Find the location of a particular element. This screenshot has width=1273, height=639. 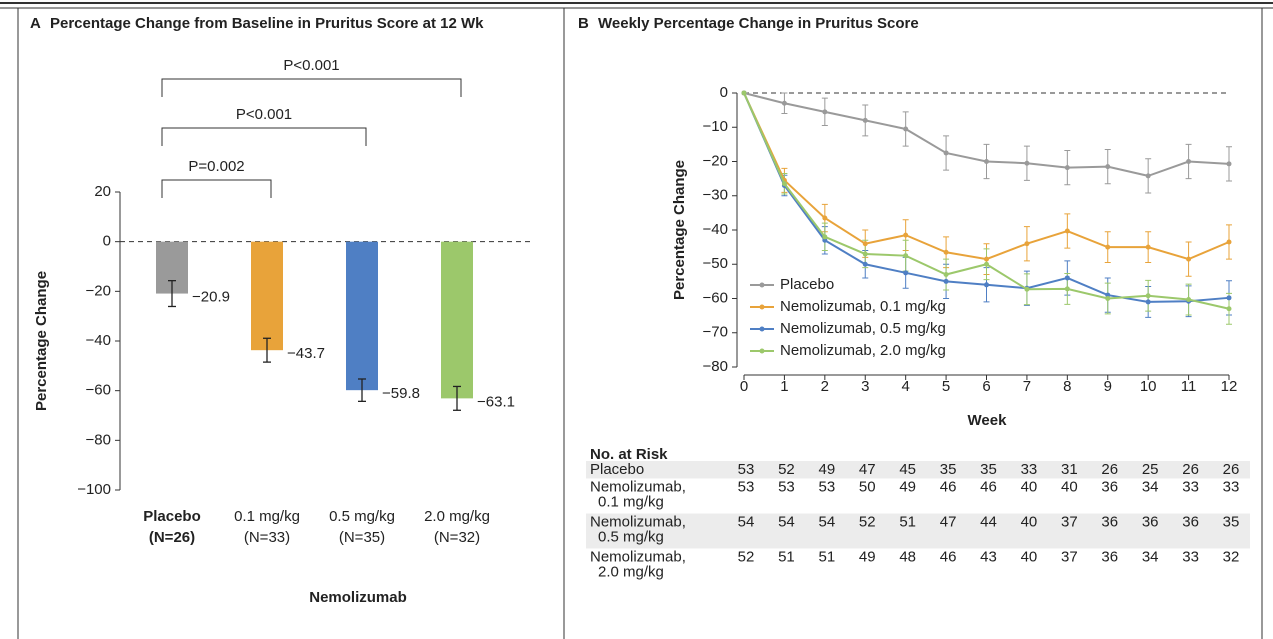

risk-count: 25 is located at coordinates (1150, 469).